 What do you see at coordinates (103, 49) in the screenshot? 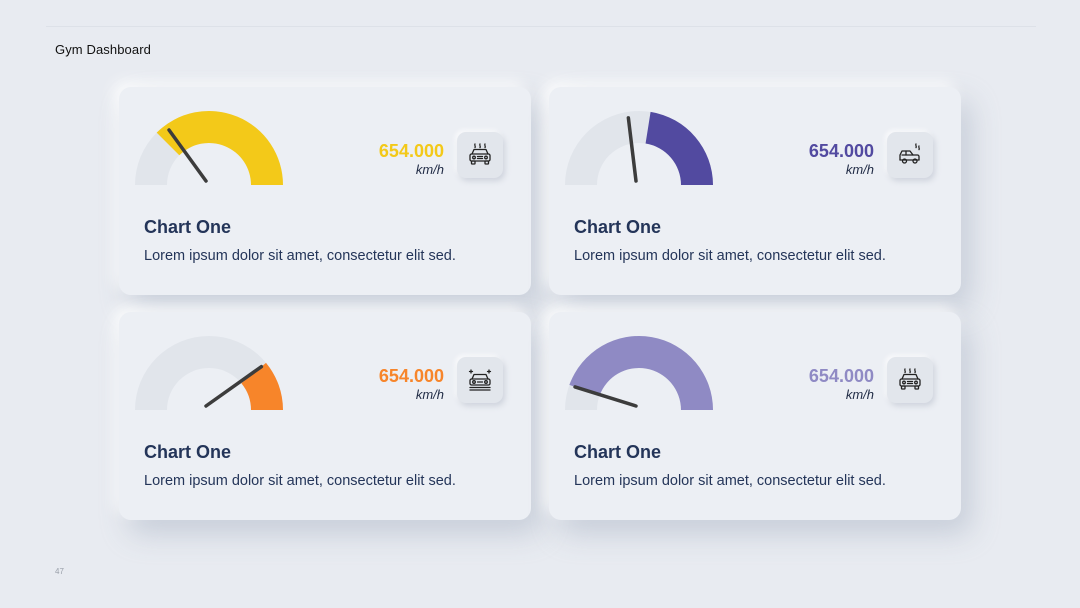
I see `page-title: Gym Dashboard` at bounding box center [103, 49].